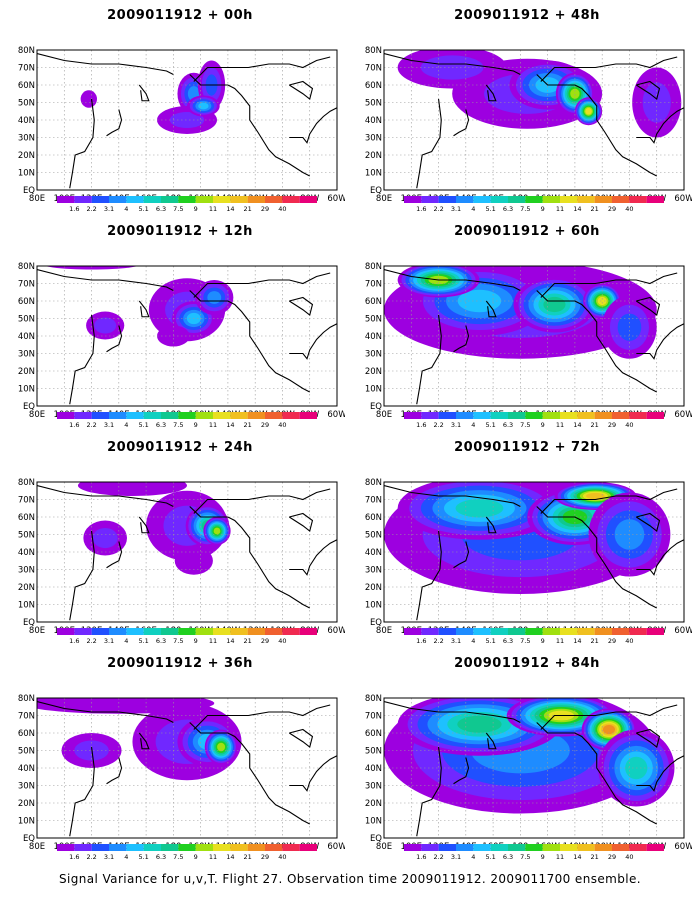  What do you see at coordinates (373, 320) in the screenshot?
I see `lat-tick-label: 50N` at bounding box center [373, 320].